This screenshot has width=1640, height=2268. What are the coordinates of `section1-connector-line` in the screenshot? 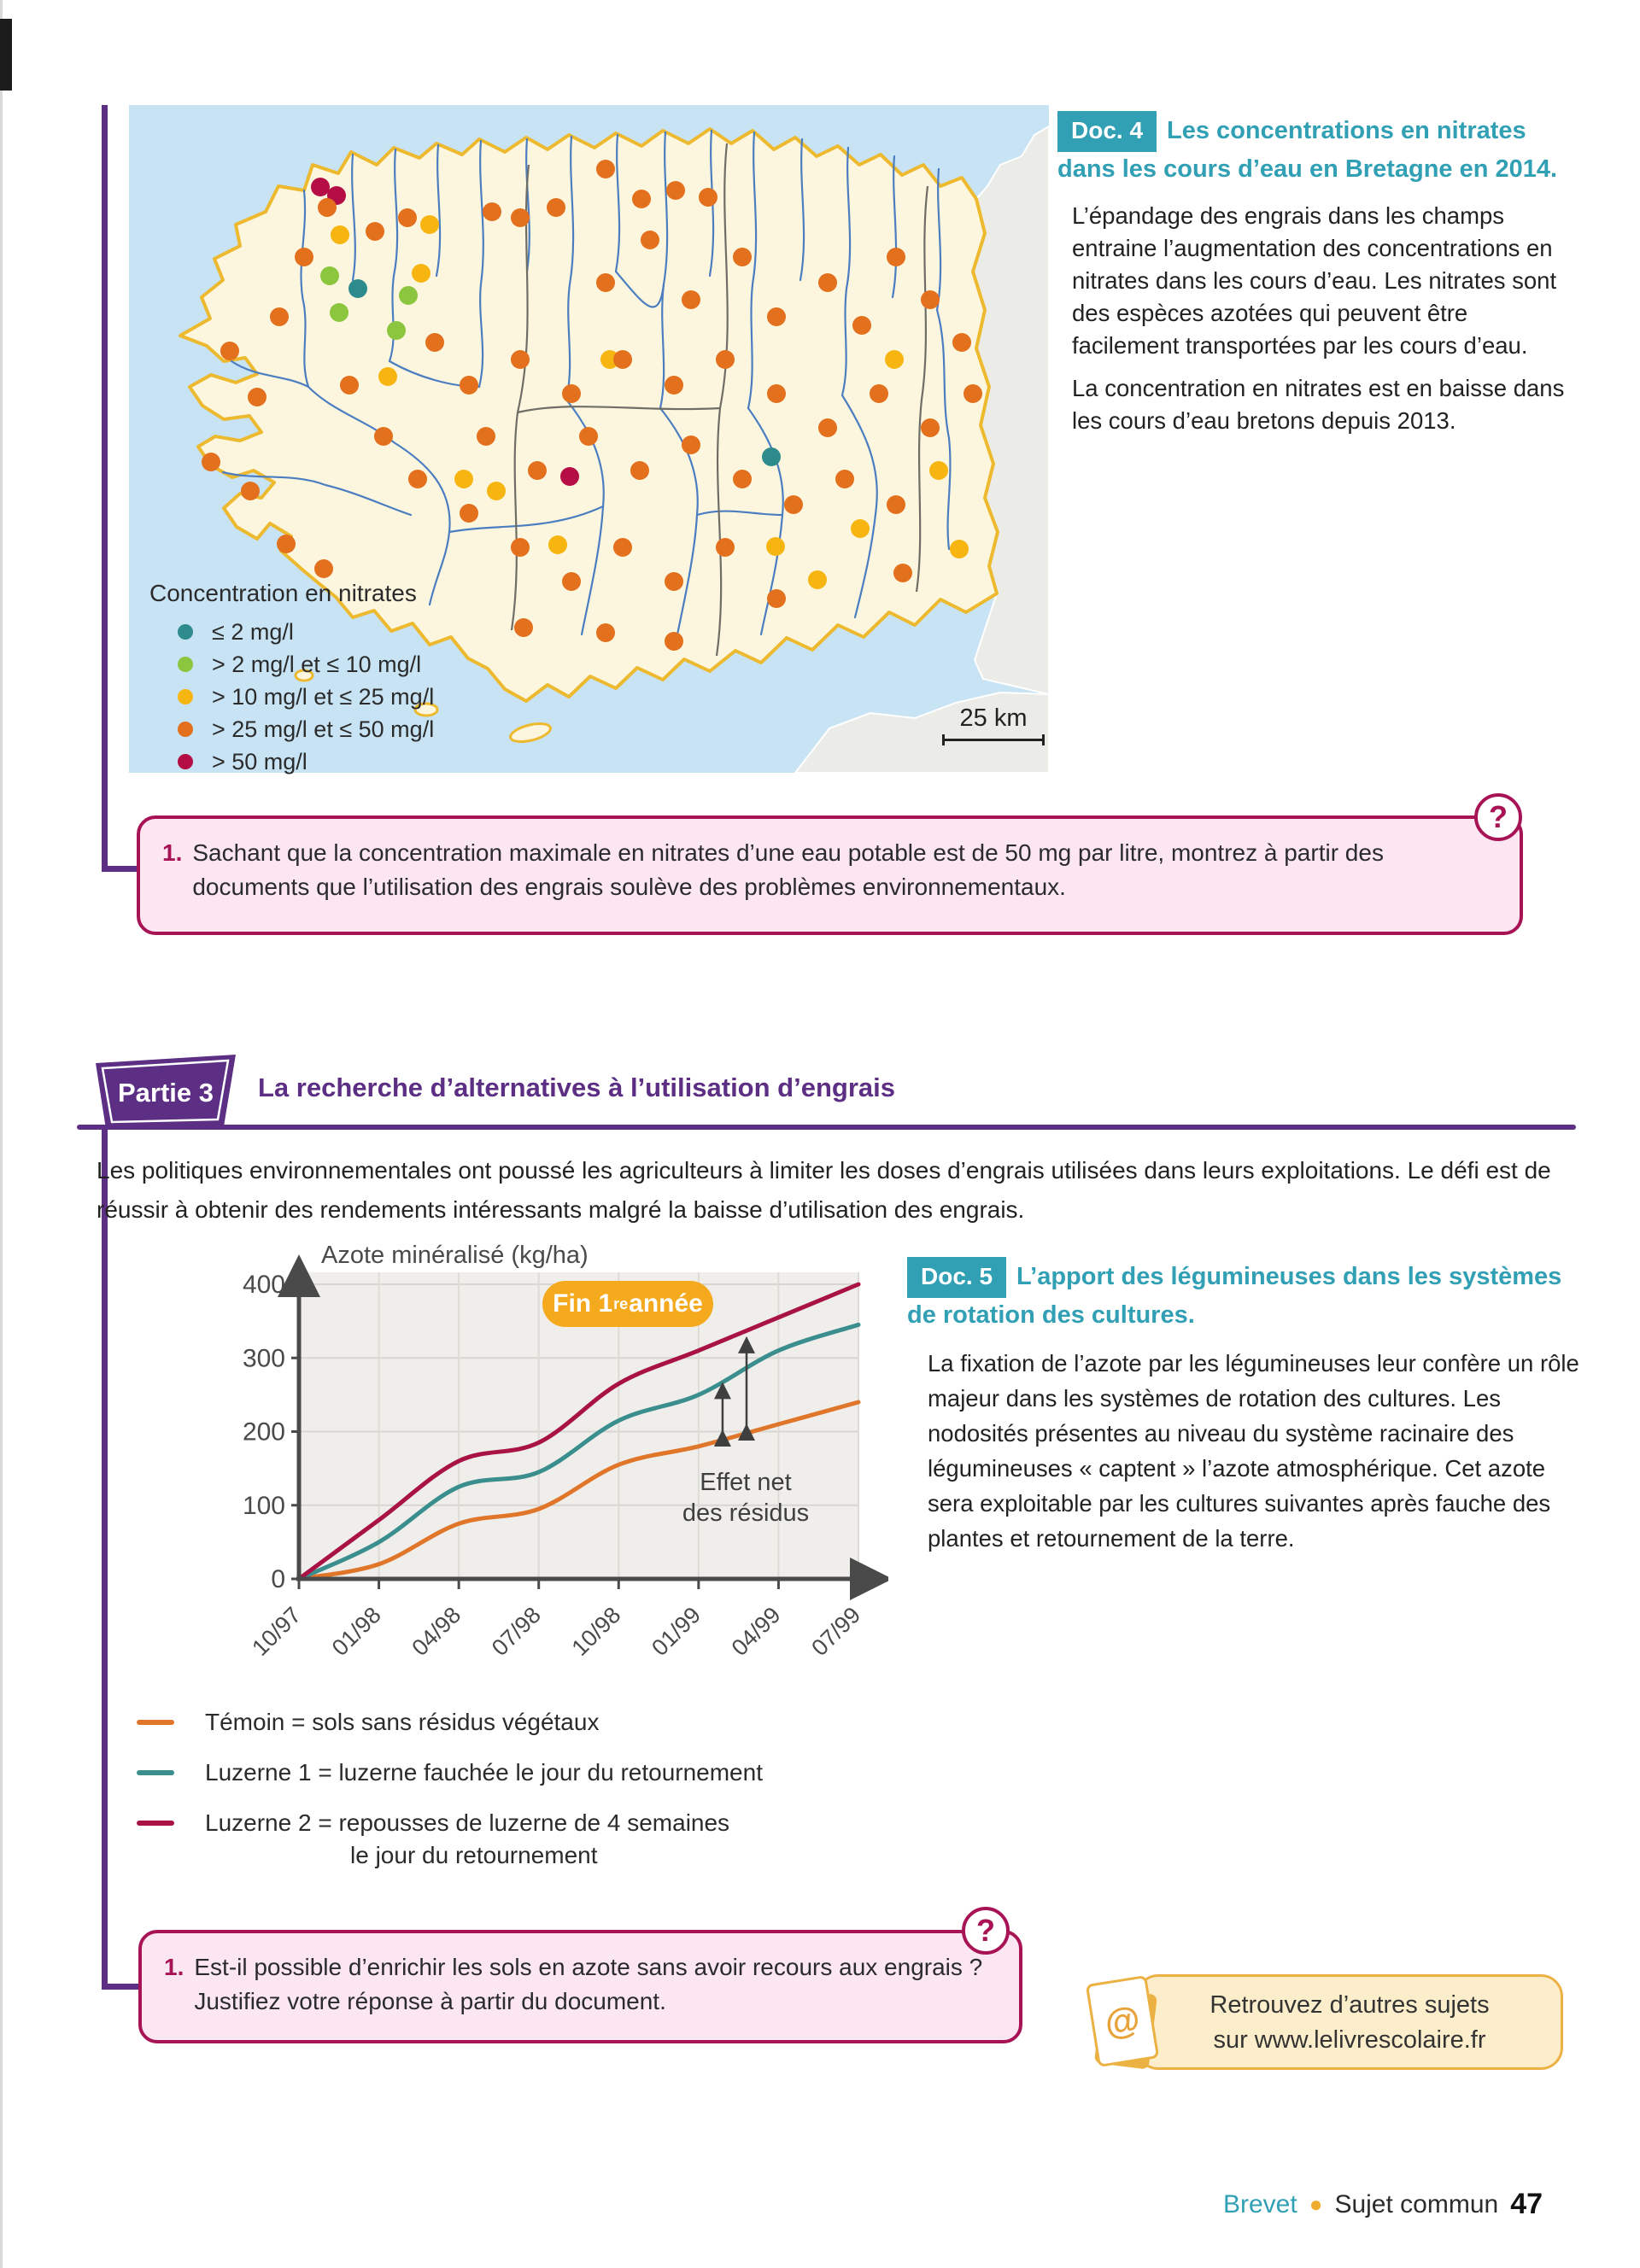 It's located at (105, 488).